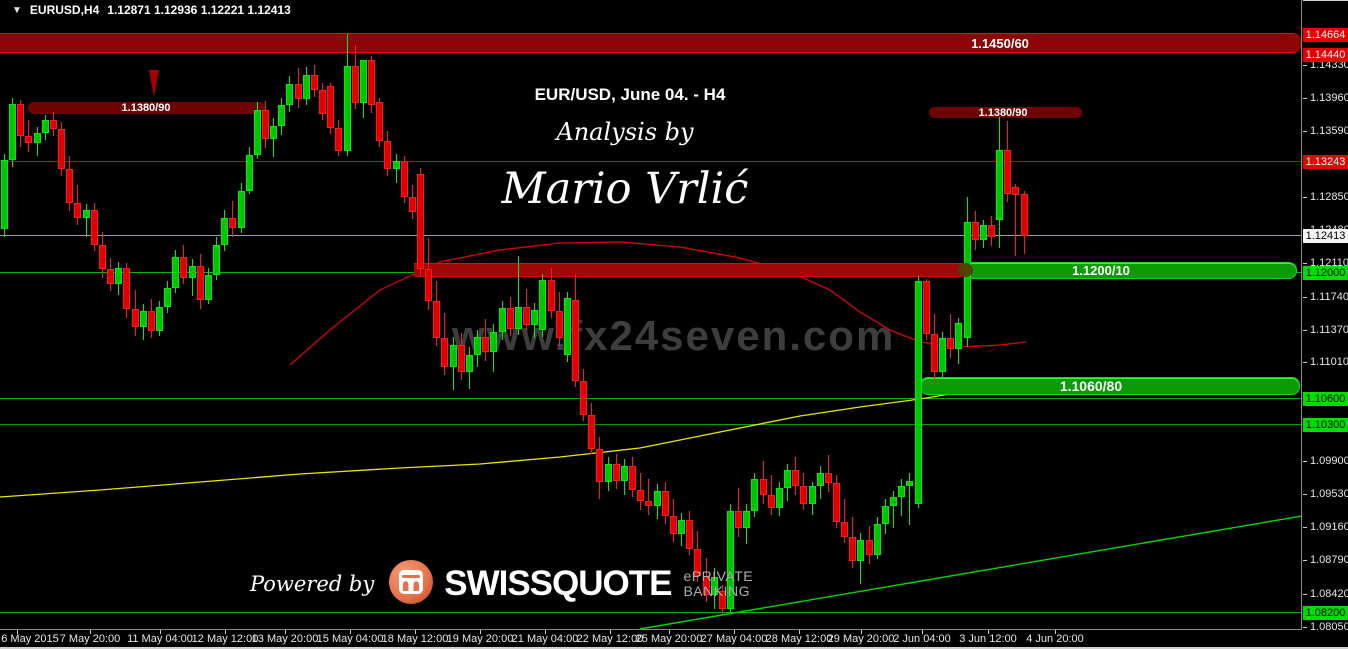  What do you see at coordinates (1325, 399) in the screenshot?
I see `price-axis-label-green: 1.10600` at bounding box center [1325, 399].